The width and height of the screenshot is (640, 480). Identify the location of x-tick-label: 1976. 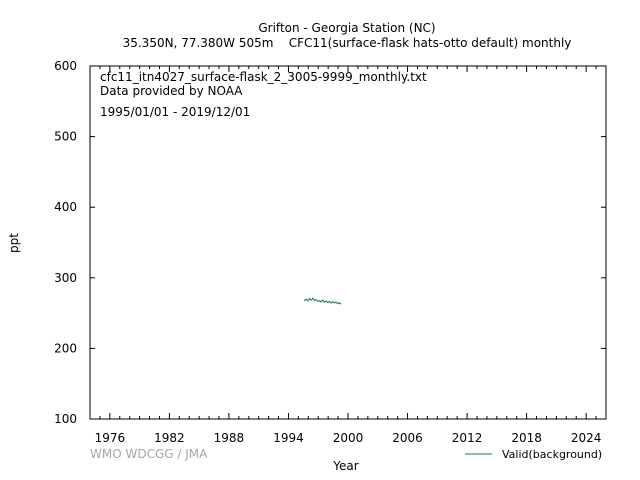
(110, 438).